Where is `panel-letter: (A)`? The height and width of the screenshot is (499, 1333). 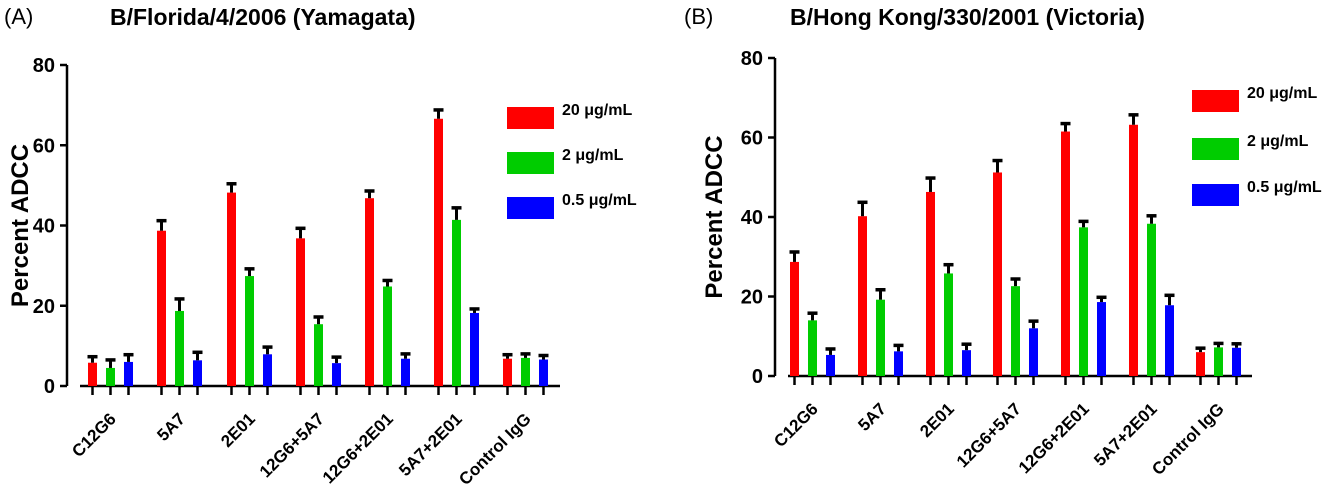 panel-letter: (A) is located at coordinates (18, 16).